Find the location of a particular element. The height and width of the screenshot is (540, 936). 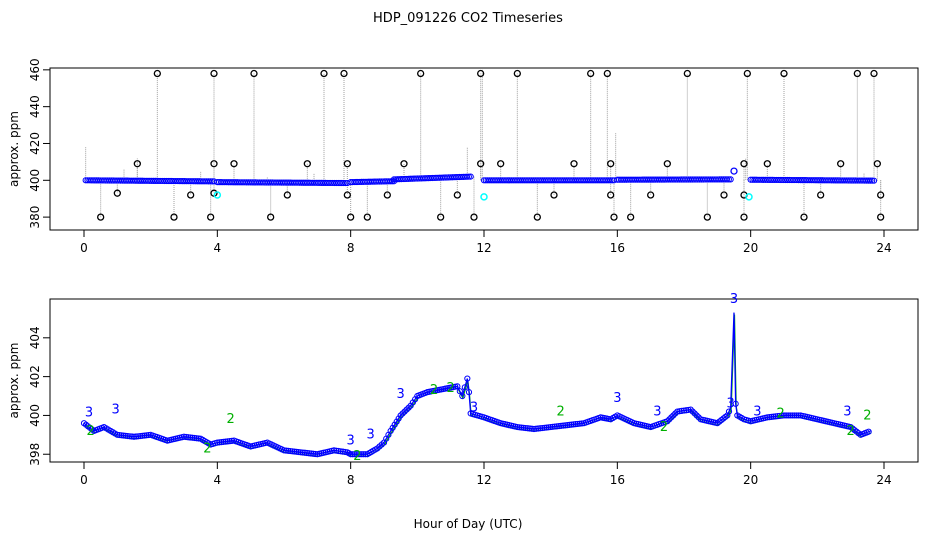

y-tick-label: 440 is located at coordinates (35, 106).